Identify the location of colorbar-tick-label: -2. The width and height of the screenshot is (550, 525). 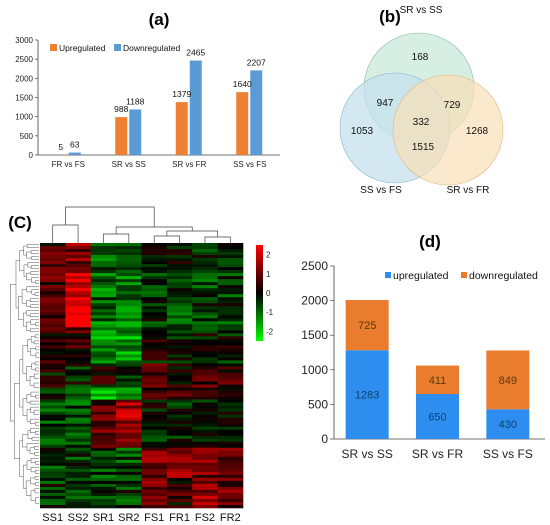
(270, 331).